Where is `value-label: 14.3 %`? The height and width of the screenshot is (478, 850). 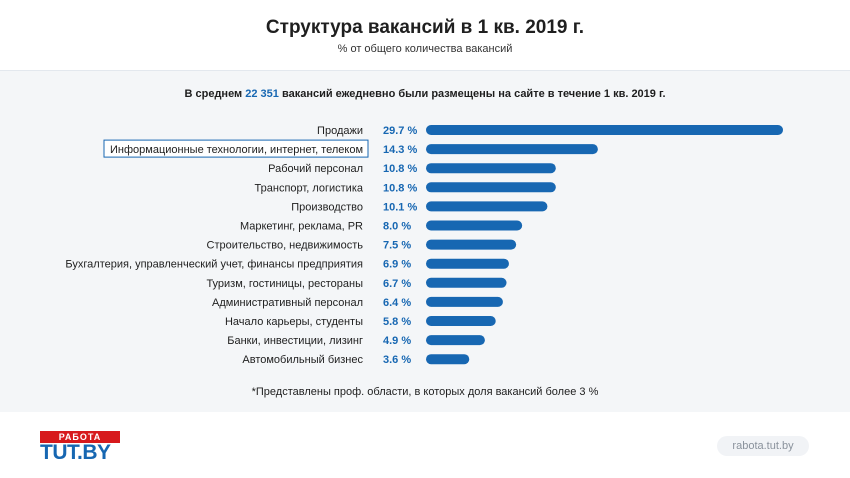 value-label: 14.3 % is located at coordinates (400, 150).